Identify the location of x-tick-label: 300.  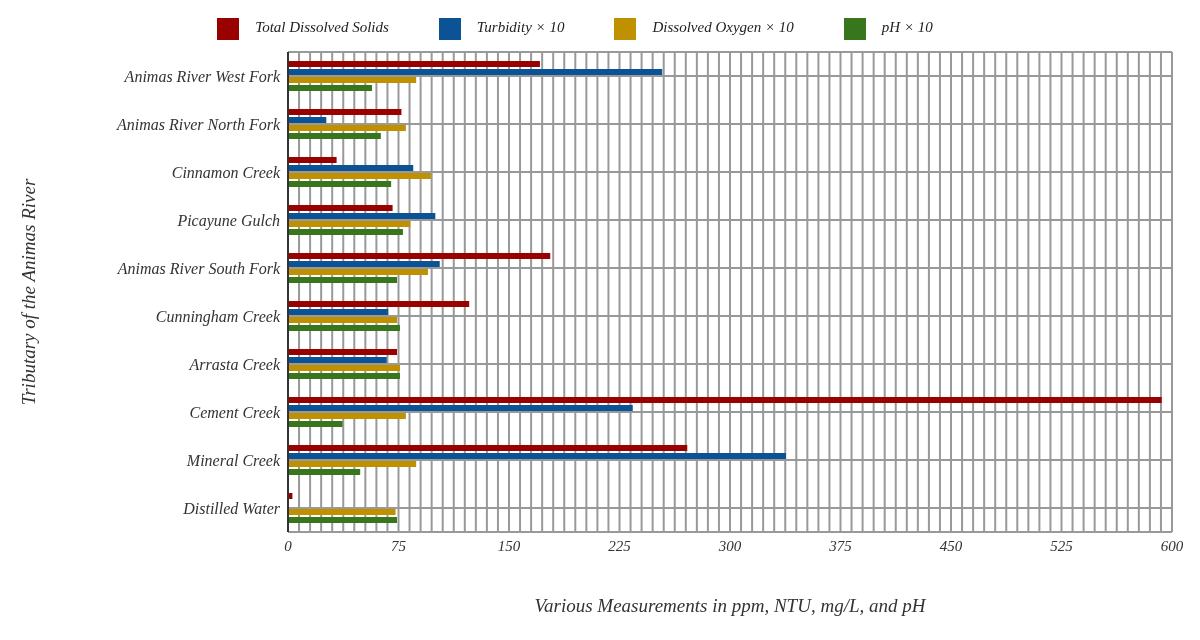
(729, 545).